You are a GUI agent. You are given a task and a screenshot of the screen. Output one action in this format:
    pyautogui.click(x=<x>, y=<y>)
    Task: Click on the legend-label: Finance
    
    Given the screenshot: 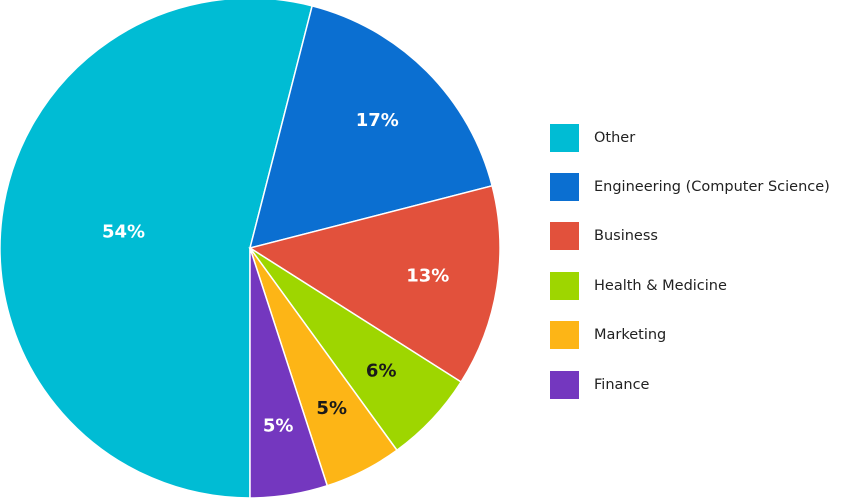 What is the action you would take?
    pyautogui.click(x=622, y=384)
    